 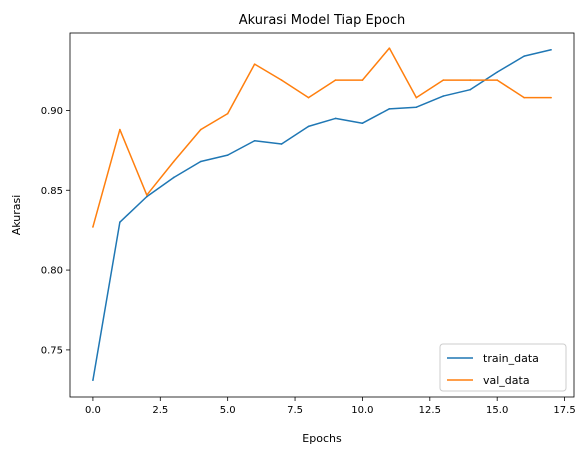 What do you see at coordinates (160, 410) in the screenshot?
I see `x-tick-label: 2.5` at bounding box center [160, 410].